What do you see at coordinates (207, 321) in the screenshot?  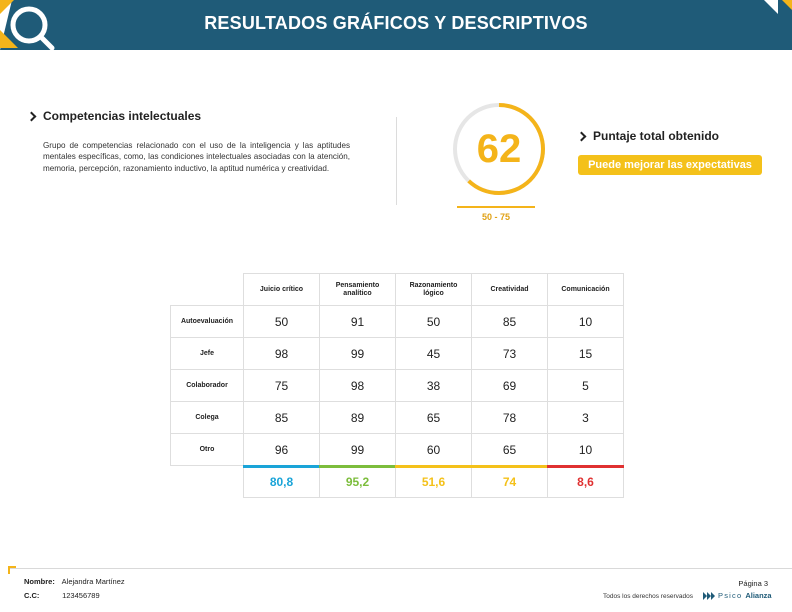 I see `row-label: Autoevaluación` at bounding box center [207, 321].